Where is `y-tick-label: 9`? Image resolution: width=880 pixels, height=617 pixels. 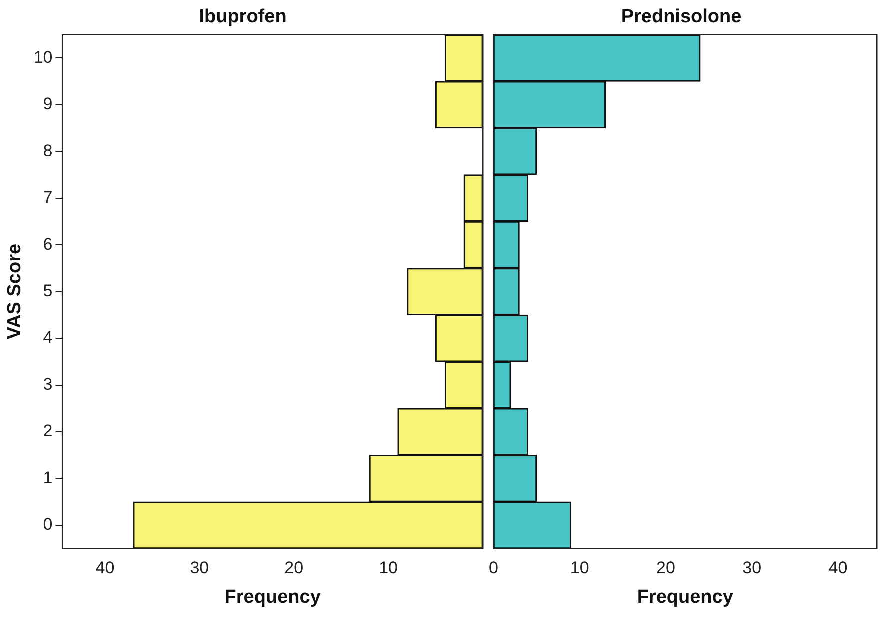 y-tick-label: 9 is located at coordinates (48, 104).